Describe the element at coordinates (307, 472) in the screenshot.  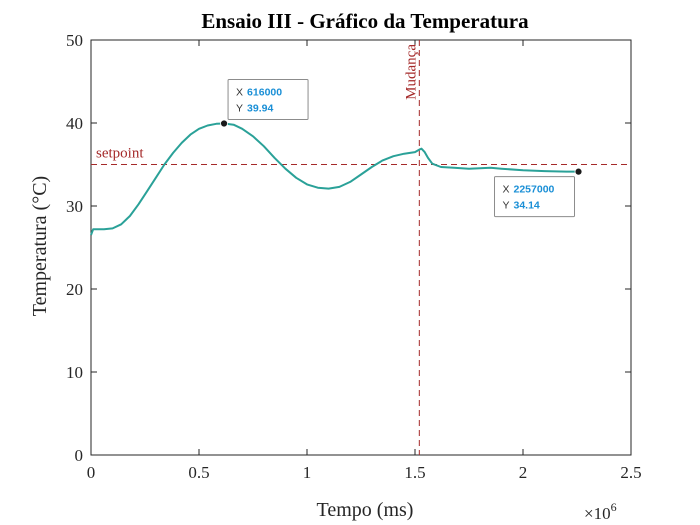
I see `x-tick-label: 1` at that location.